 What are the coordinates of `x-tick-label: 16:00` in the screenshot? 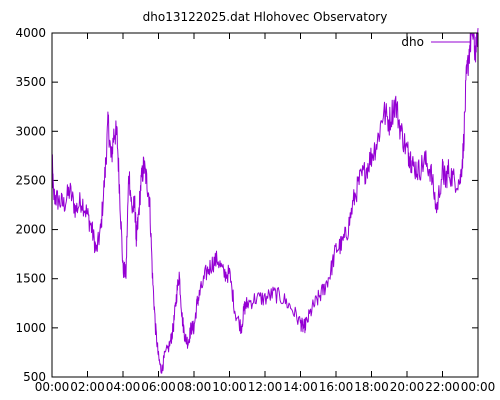 It's located at (336, 387).